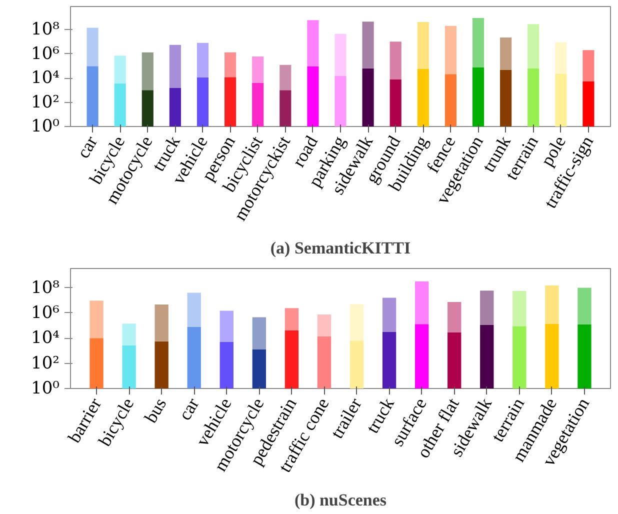 The width and height of the screenshot is (618, 514). I want to click on x-tick-label: car, so click(188, 409).